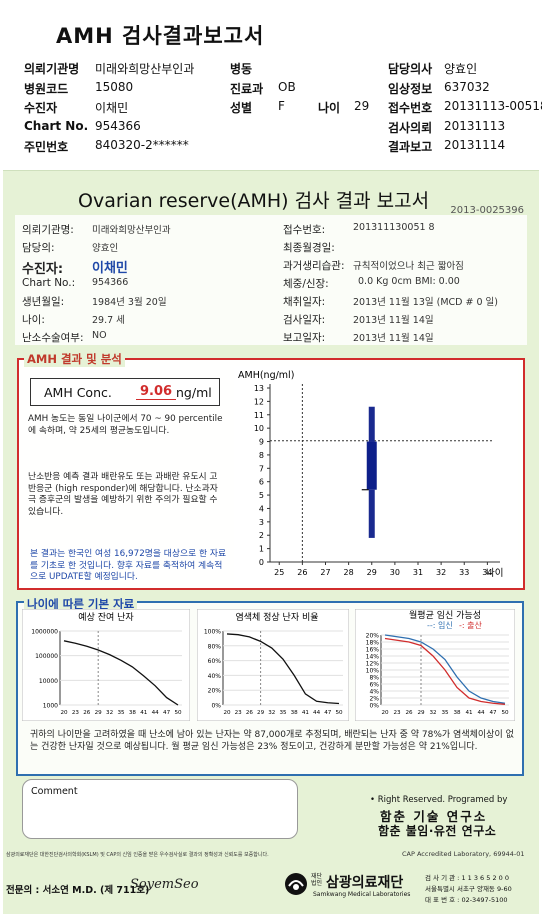  What do you see at coordinates (44, 632) in the screenshot?
I see `y-tick-label: 1000000` at bounding box center [44, 632].